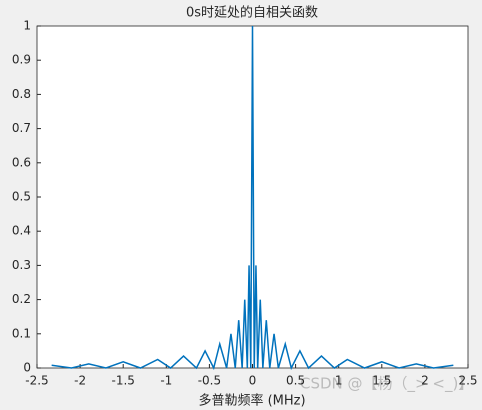  I want to click on x-tick-label: -1.5, so click(122, 381).